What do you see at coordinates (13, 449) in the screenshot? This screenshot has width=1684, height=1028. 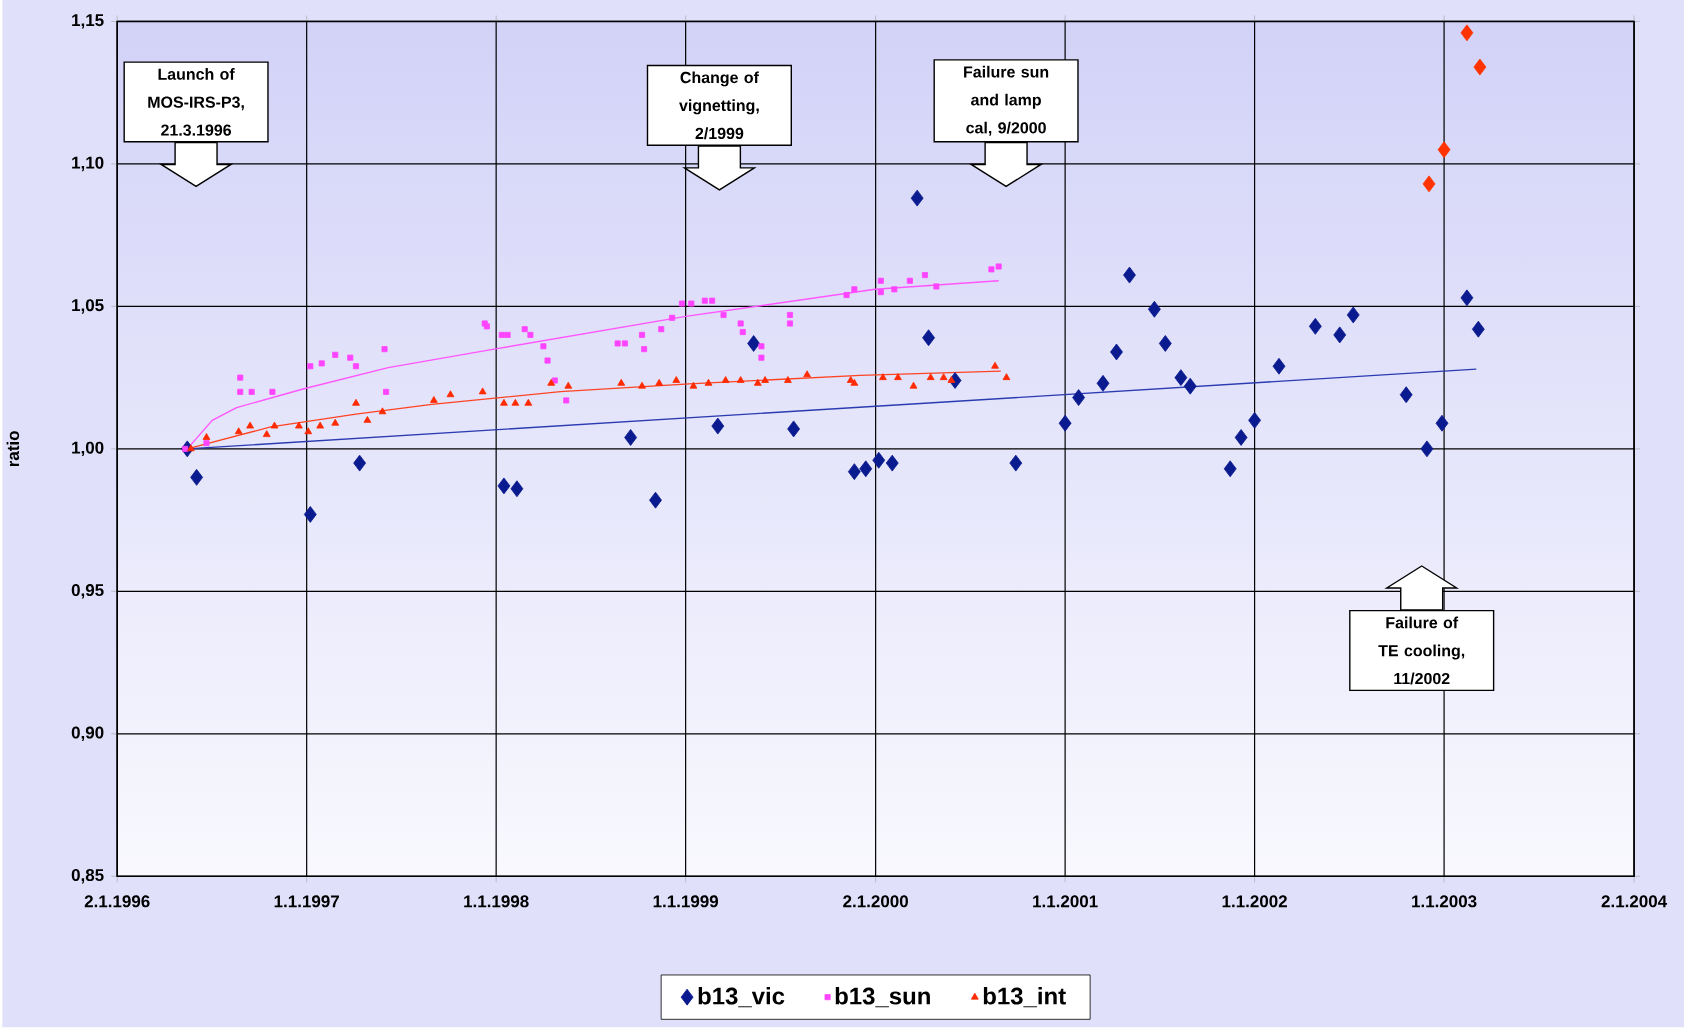 I see `y-axis-title: ratio` at bounding box center [13, 449].